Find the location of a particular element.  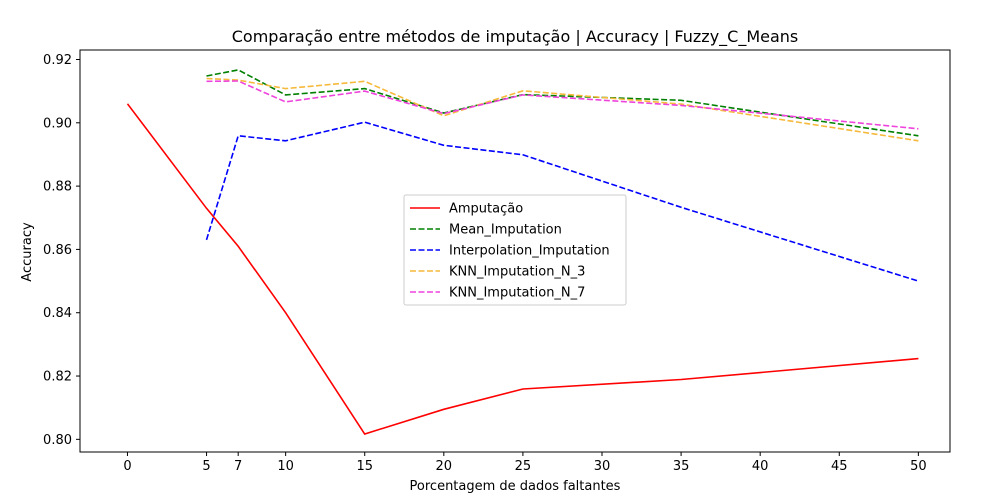

x-tick-label: 5 is located at coordinates (206, 466).